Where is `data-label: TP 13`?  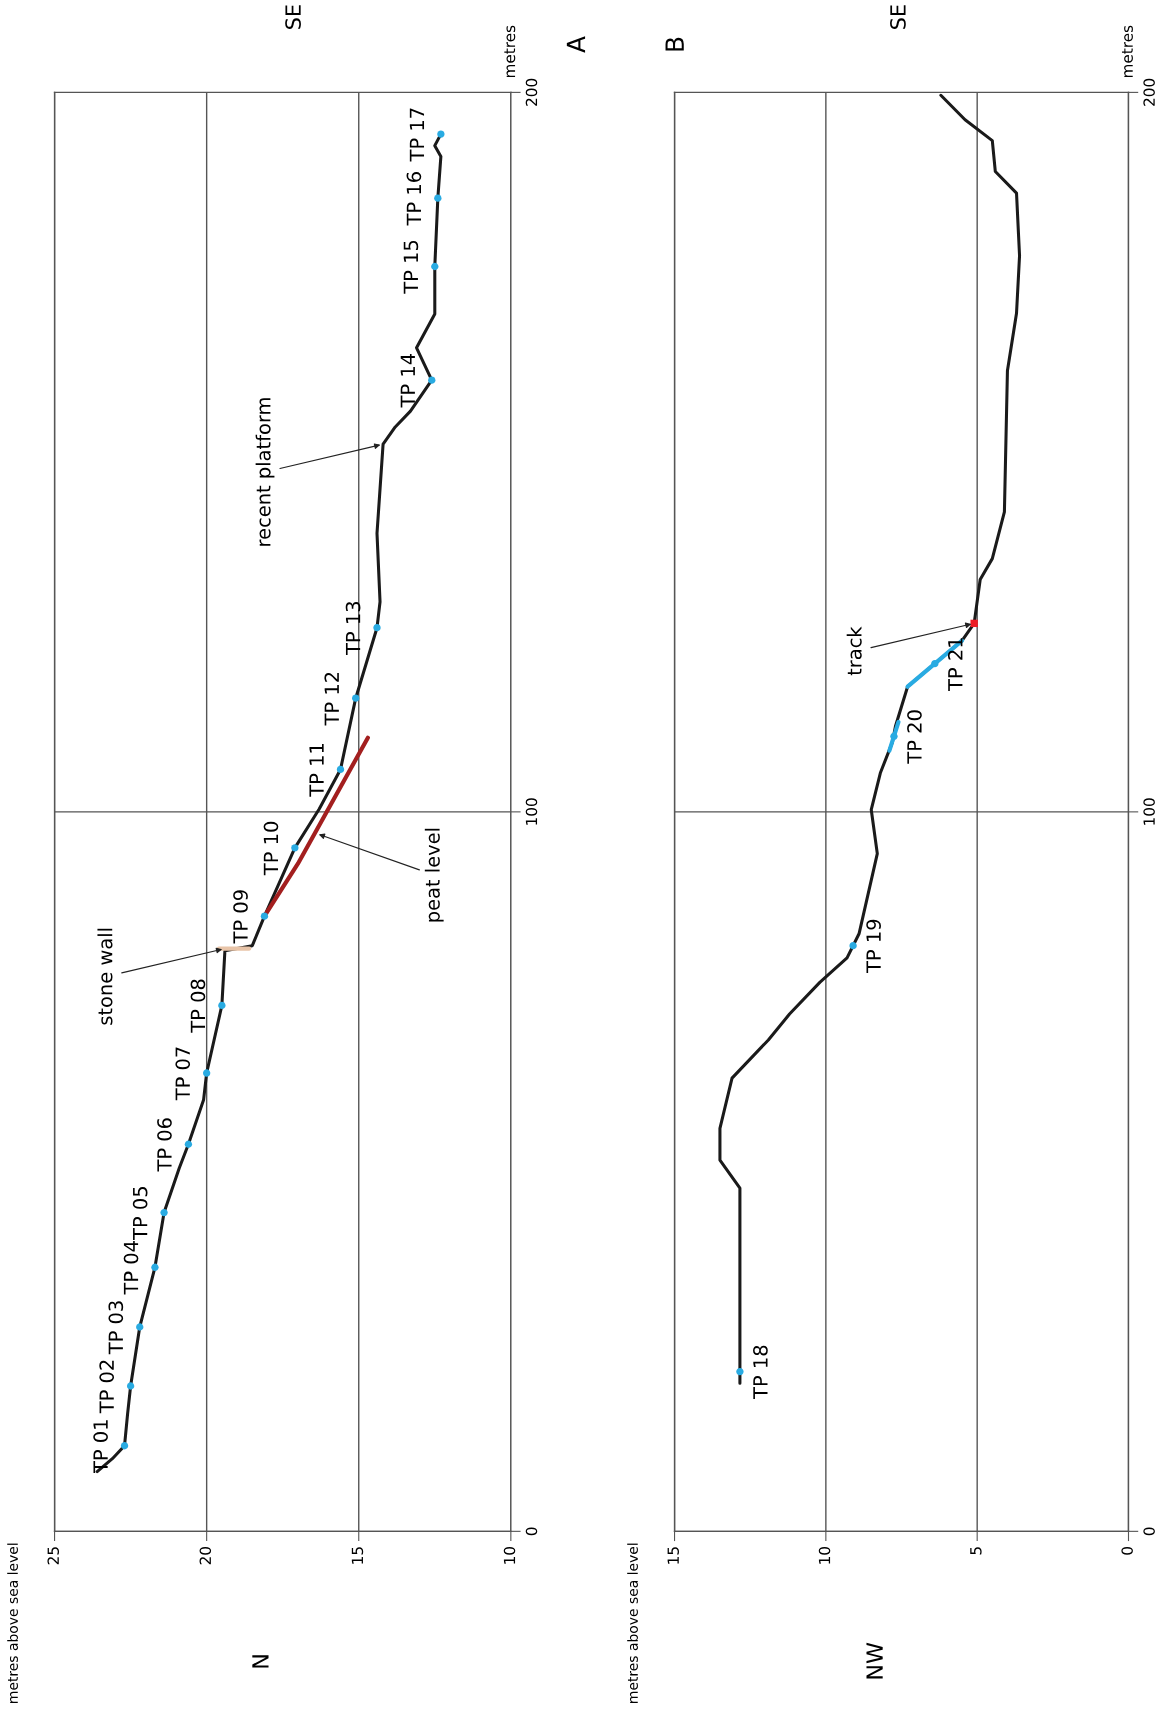 data-label: TP 13 is located at coordinates (353, 628).